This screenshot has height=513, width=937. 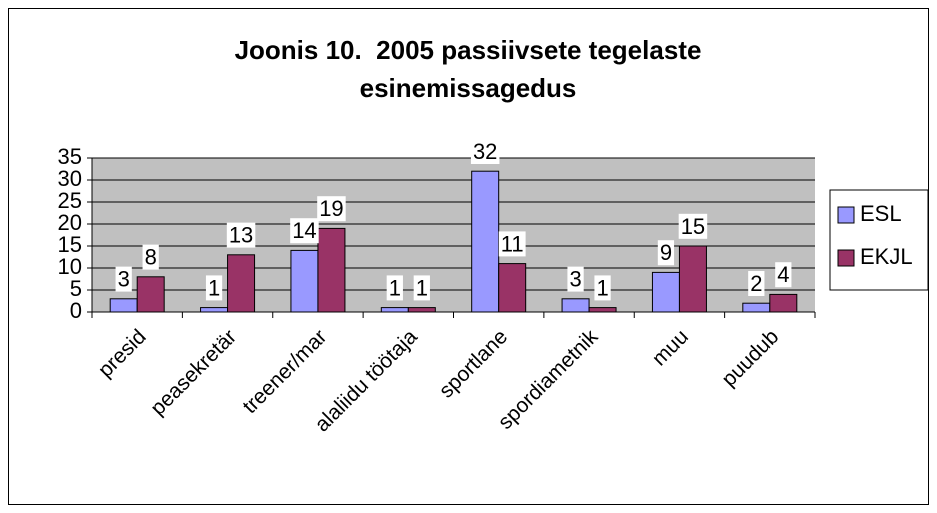 What do you see at coordinates (468, 88) in the screenshot?
I see `chart-title: esinemissagedus` at bounding box center [468, 88].